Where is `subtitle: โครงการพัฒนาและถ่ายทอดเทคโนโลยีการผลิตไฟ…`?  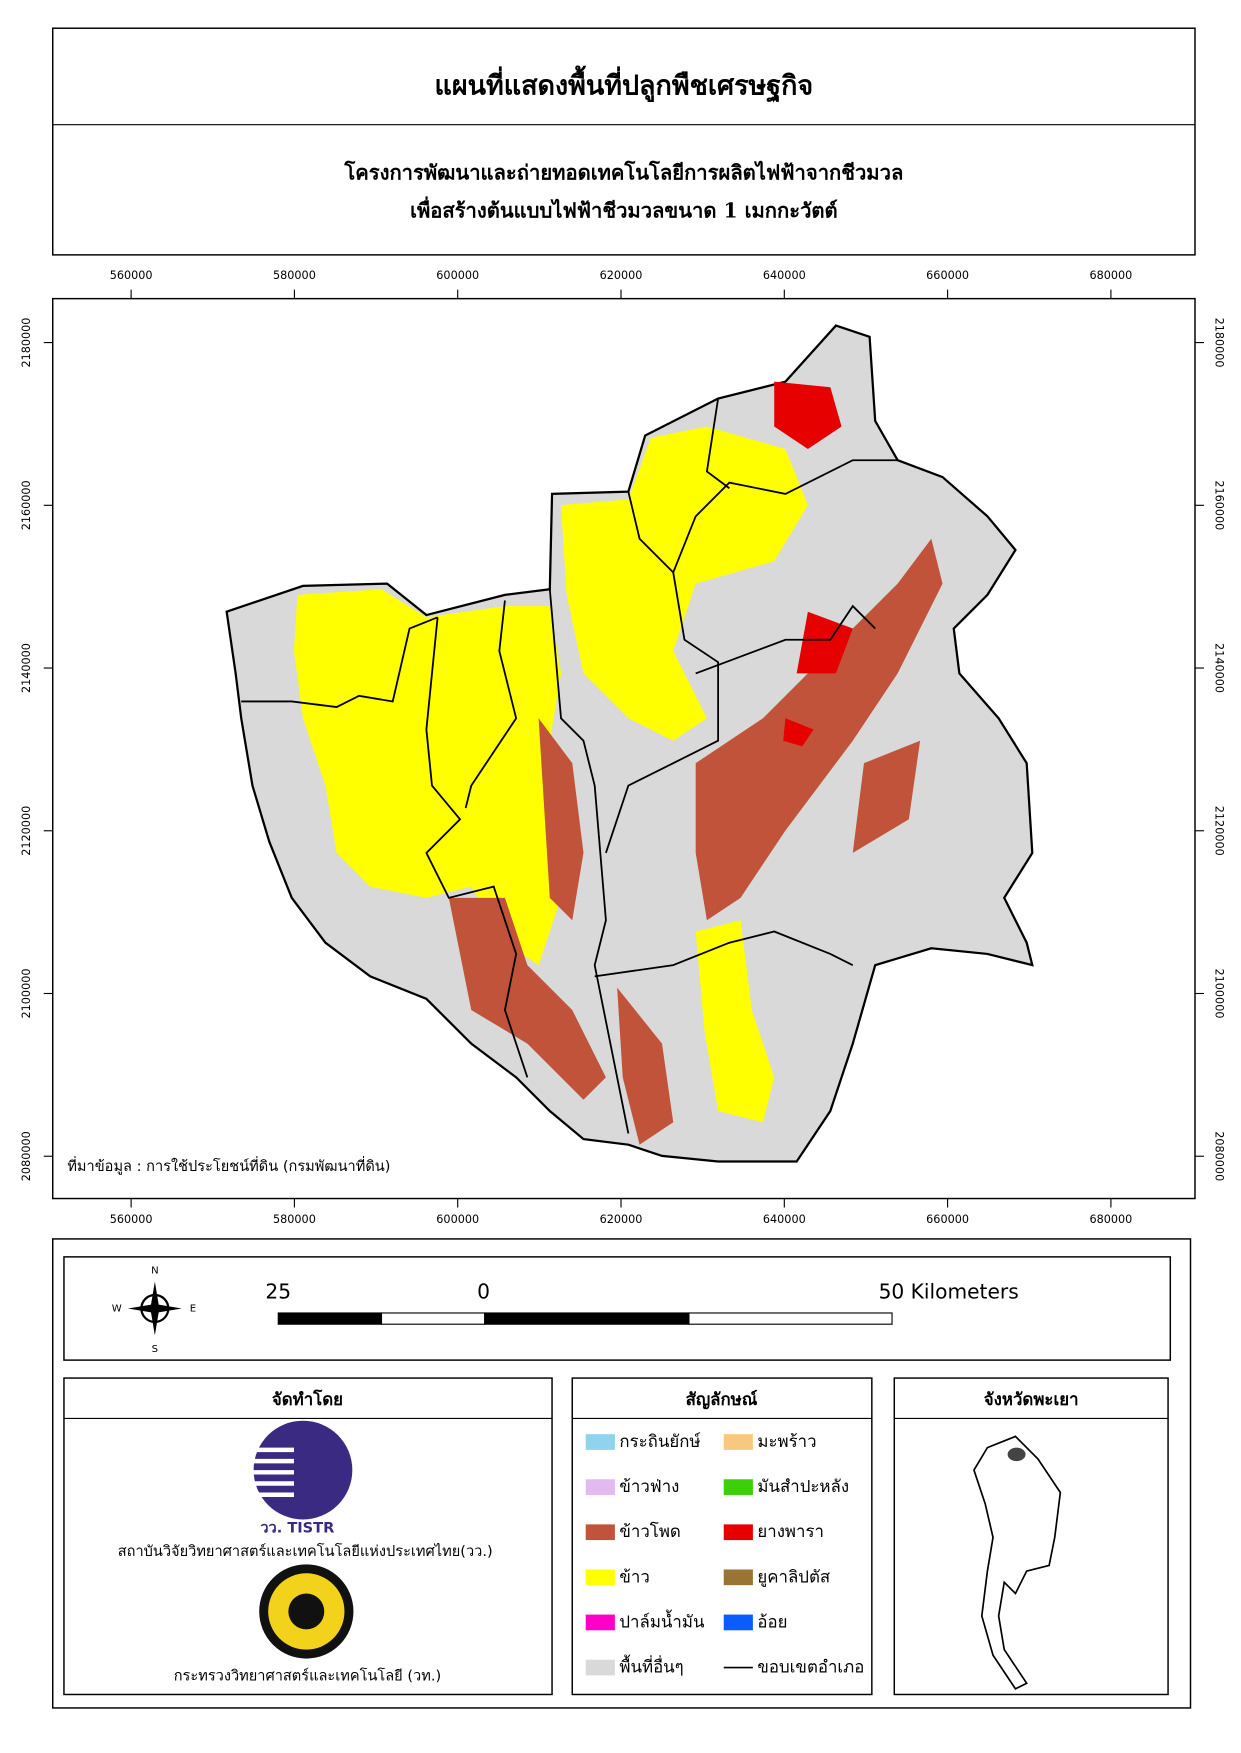 subtitle: โครงการพัฒนาและถ่ายทอดเทคโนโลยีการผลิตไฟ… is located at coordinates (623, 172).